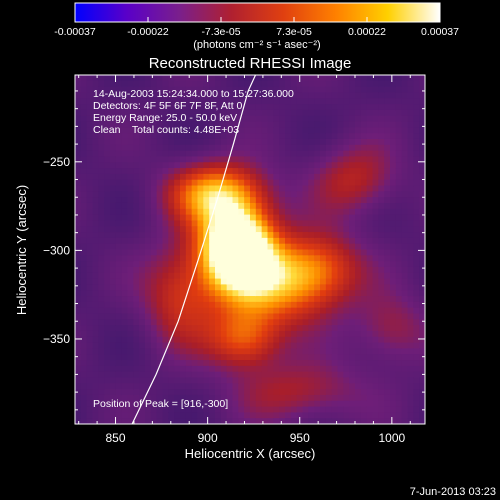  I want to click on x-tick-label: 1000, so click(391, 438).